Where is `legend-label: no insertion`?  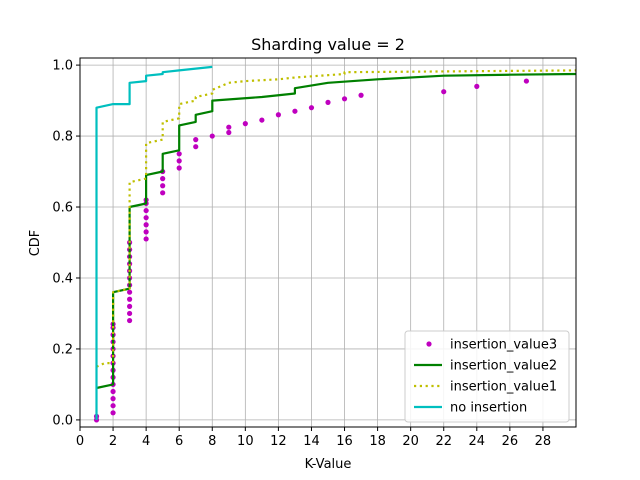 legend-label: no insertion is located at coordinates (488, 408).